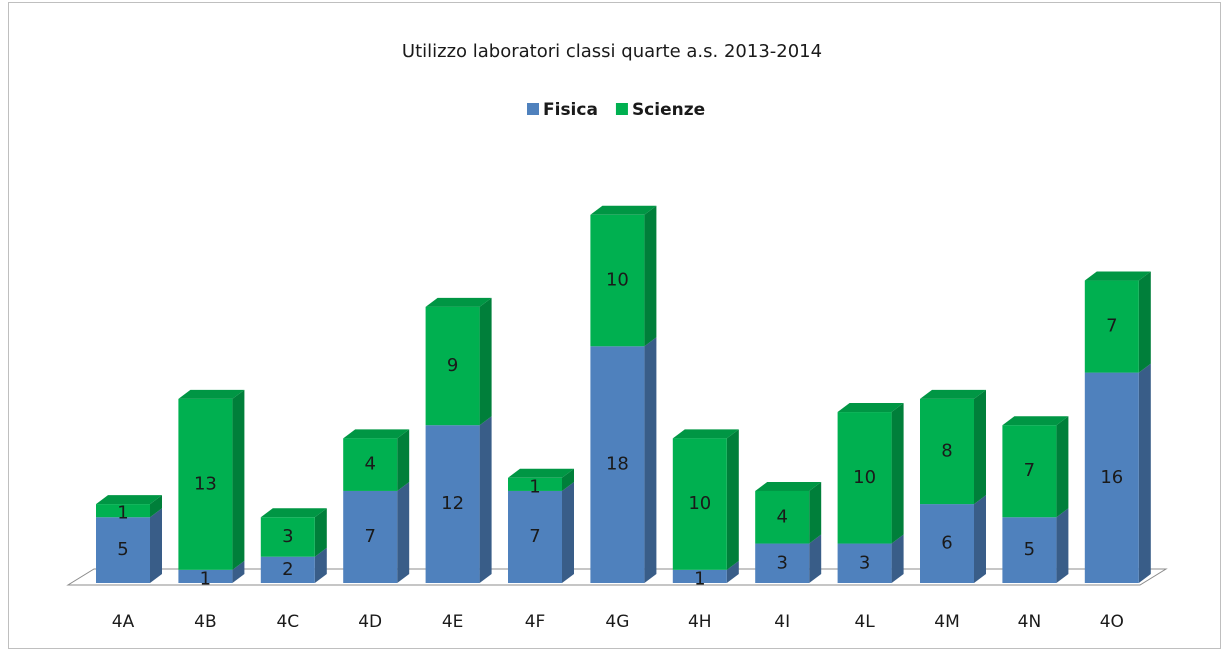 The image size is (1223, 651). I want to click on x-tick-label: 4D, so click(370, 622).